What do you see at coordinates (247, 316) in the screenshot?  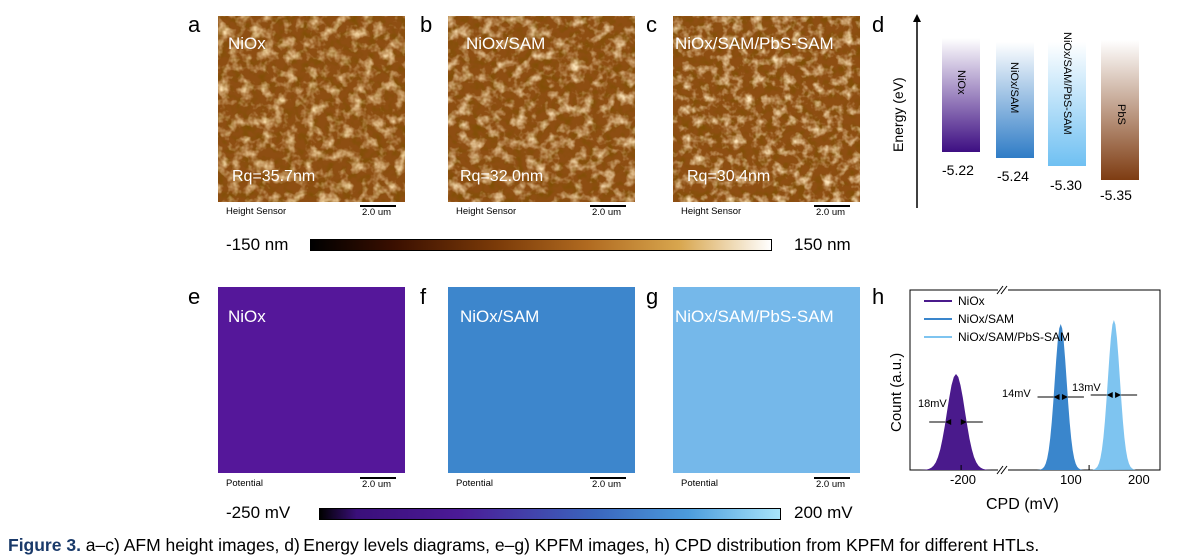 I see `kpfm-label-e: NiOx` at bounding box center [247, 316].